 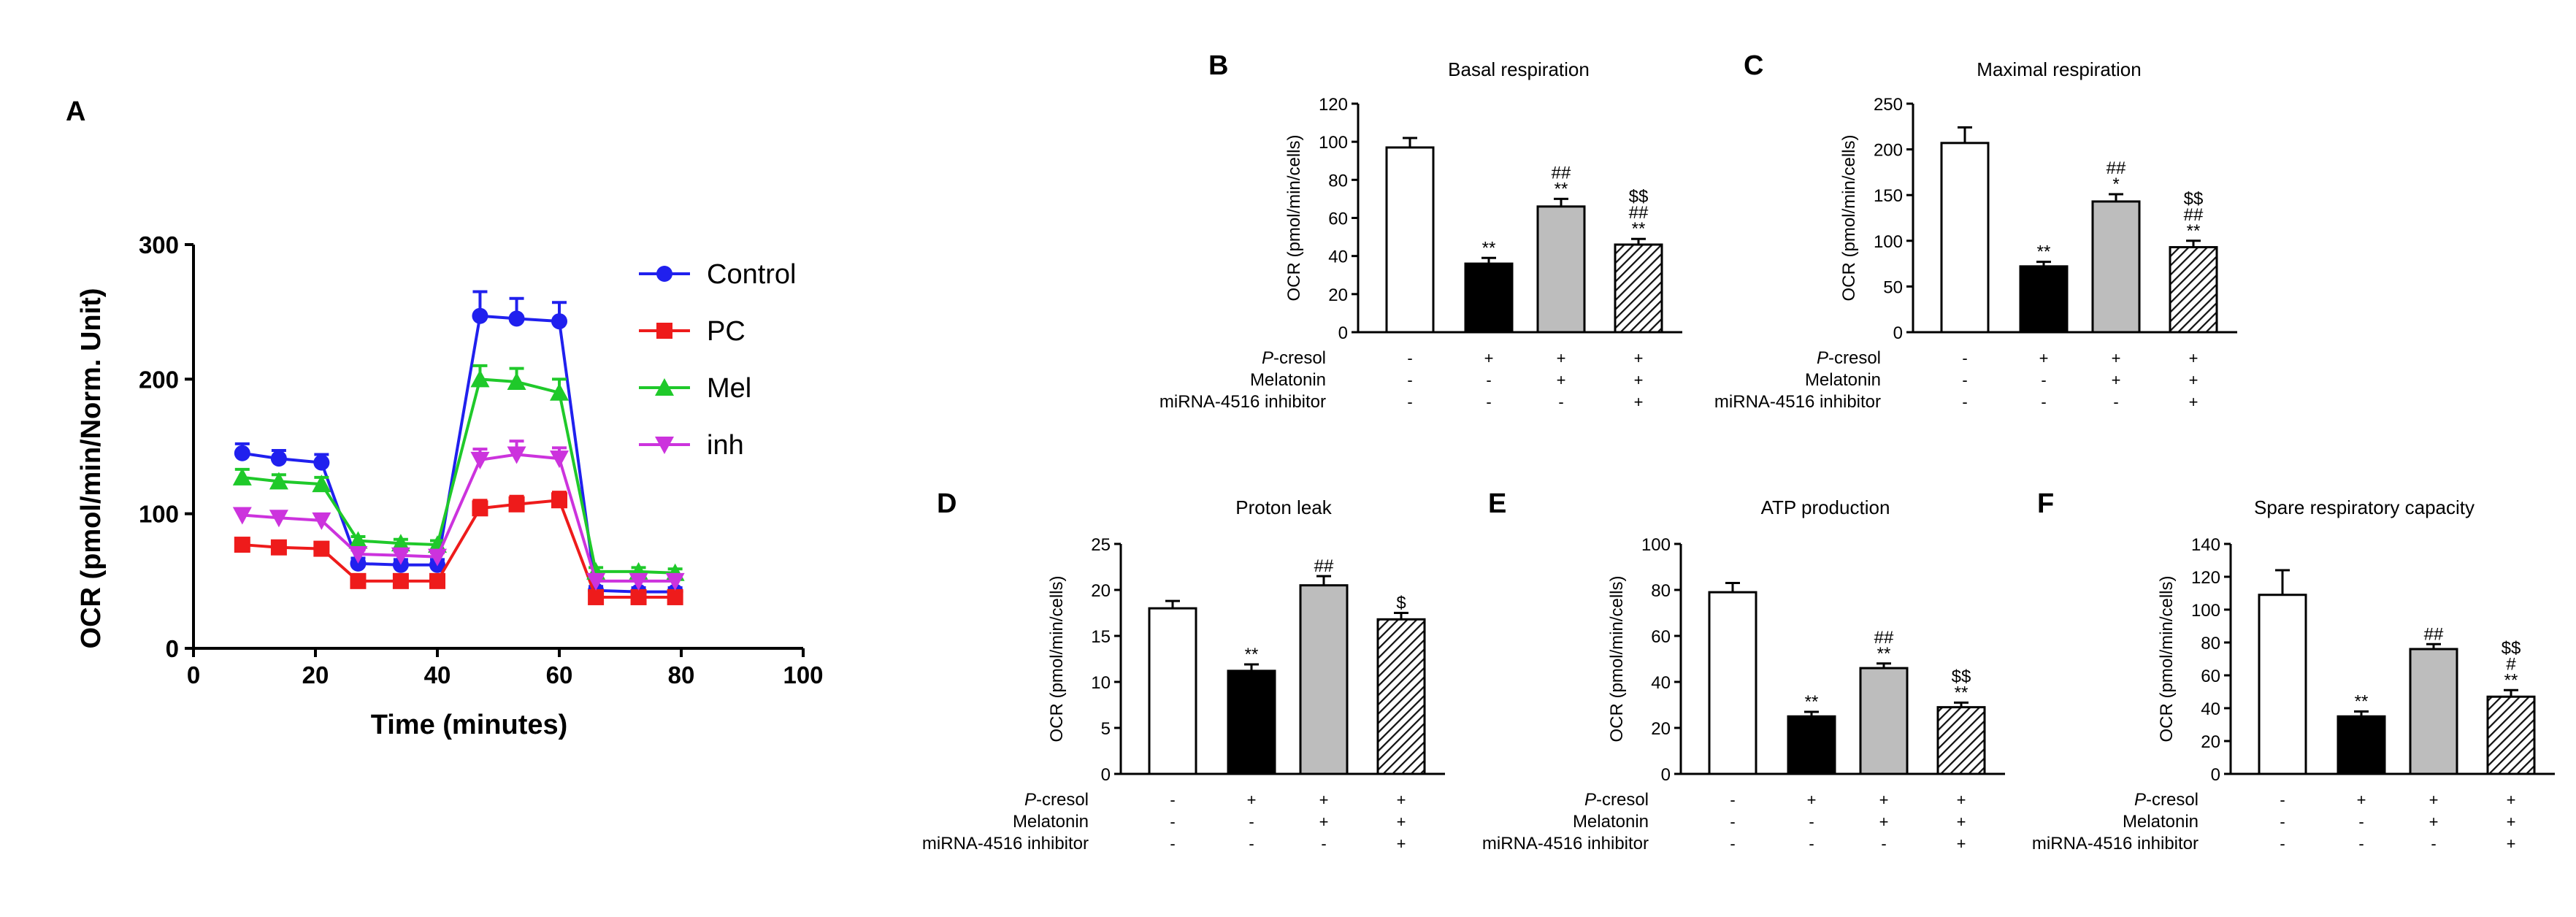 What do you see at coordinates (1823, 358) in the screenshot?
I see `condition-label-italic: P` at bounding box center [1823, 358].